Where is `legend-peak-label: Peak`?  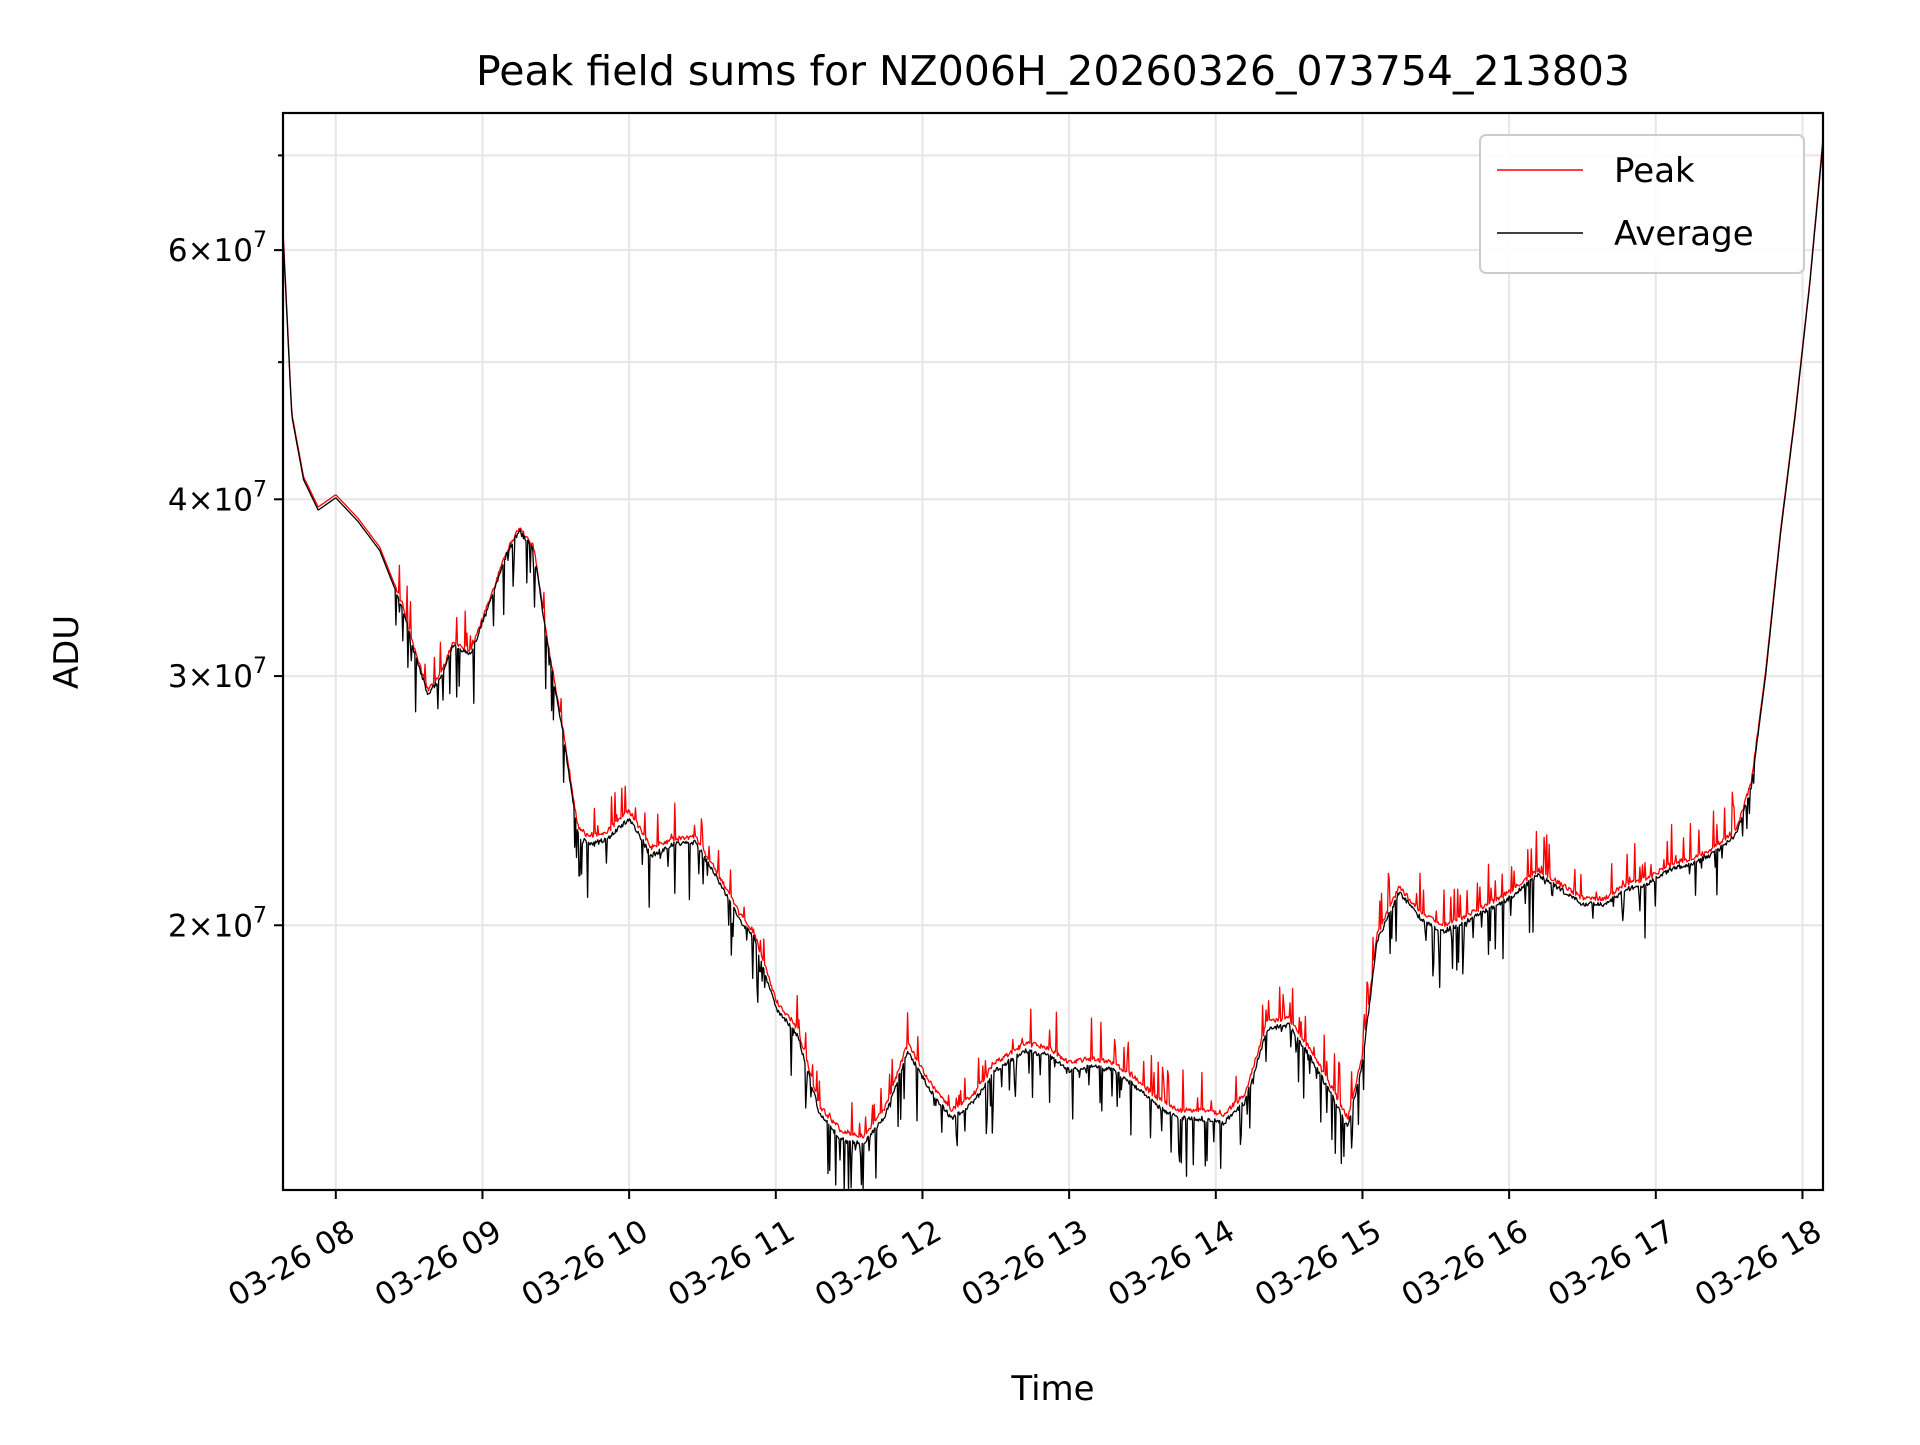
legend-peak-label: Peak is located at coordinates (1654, 171).